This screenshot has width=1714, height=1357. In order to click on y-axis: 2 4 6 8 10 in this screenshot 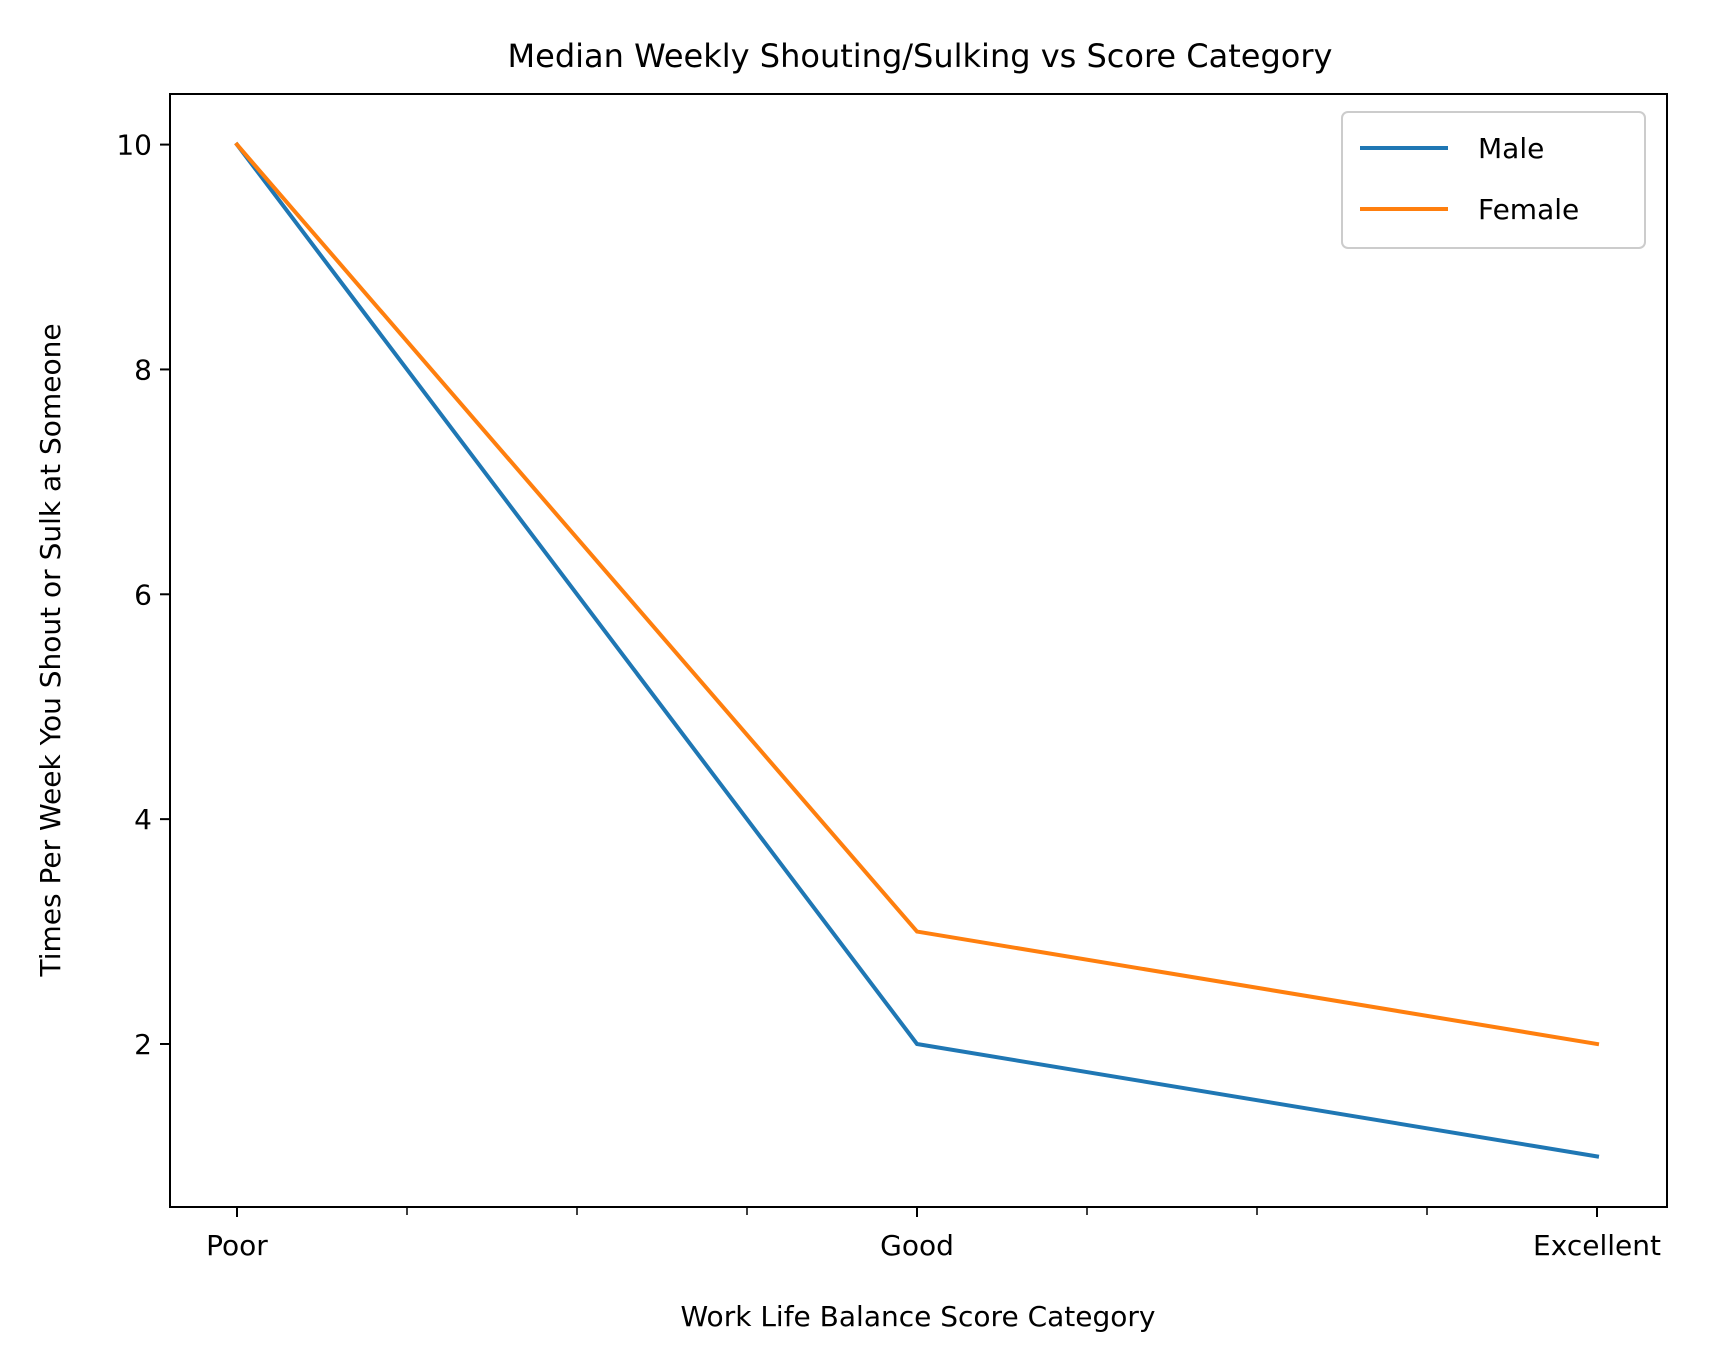, I will do `click(143, 595)`.